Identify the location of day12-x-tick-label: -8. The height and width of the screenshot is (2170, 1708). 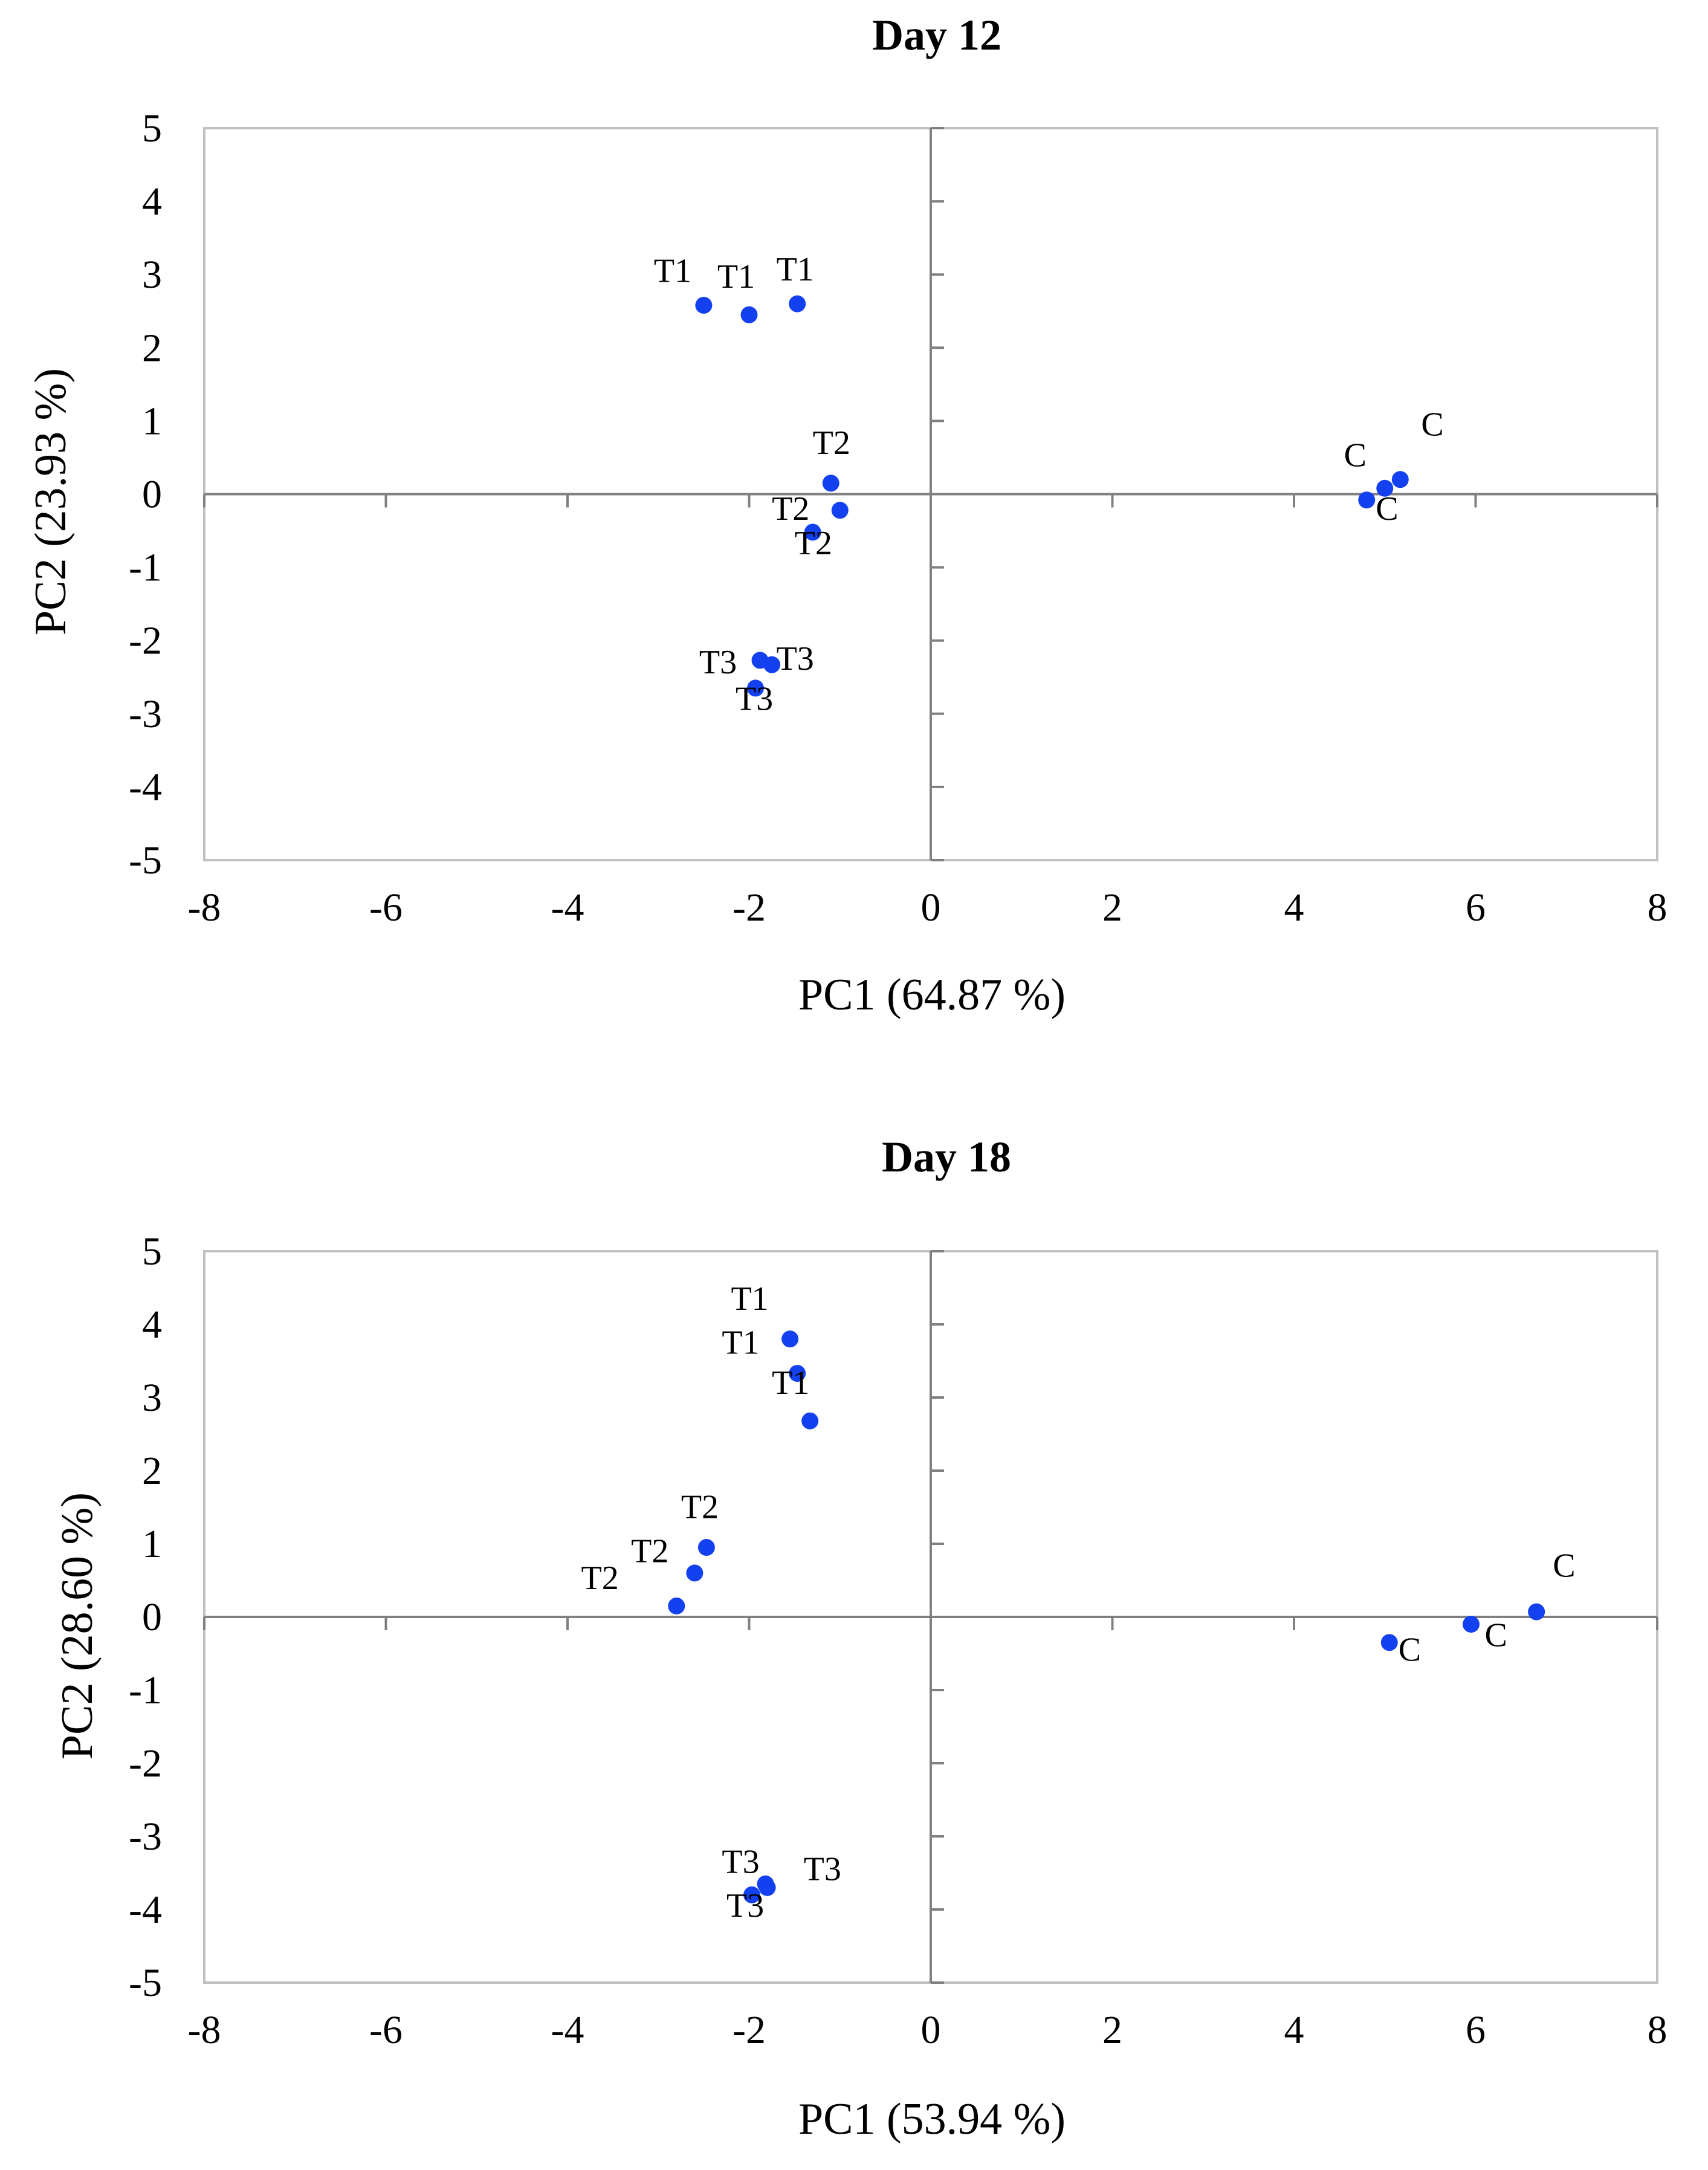
(204, 908).